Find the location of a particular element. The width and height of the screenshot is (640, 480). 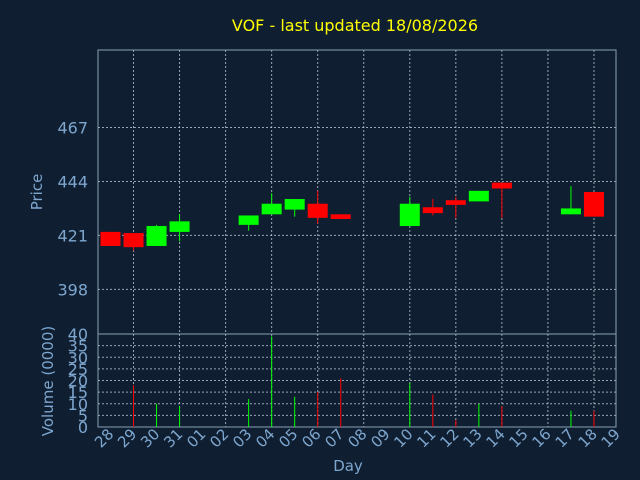

volume-tick-label: 20 is located at coordinates (78, 381).